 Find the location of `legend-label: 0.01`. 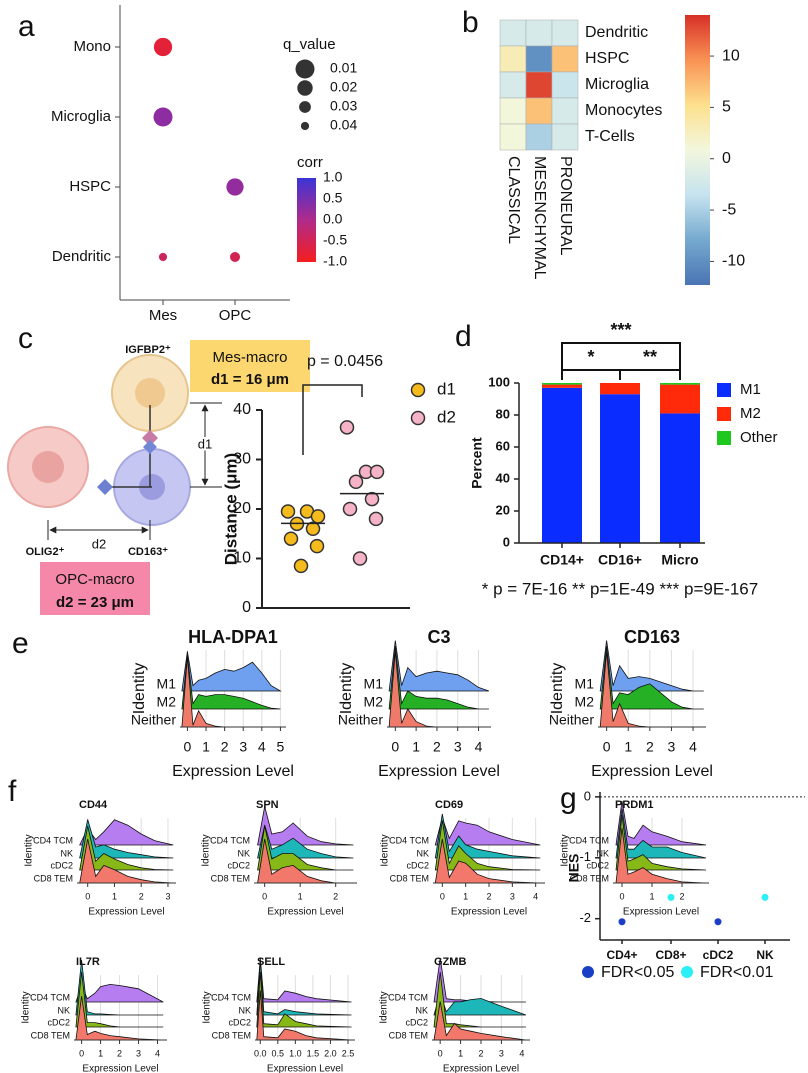

legend-label: 0.01 is located at coordinates (343, 68).